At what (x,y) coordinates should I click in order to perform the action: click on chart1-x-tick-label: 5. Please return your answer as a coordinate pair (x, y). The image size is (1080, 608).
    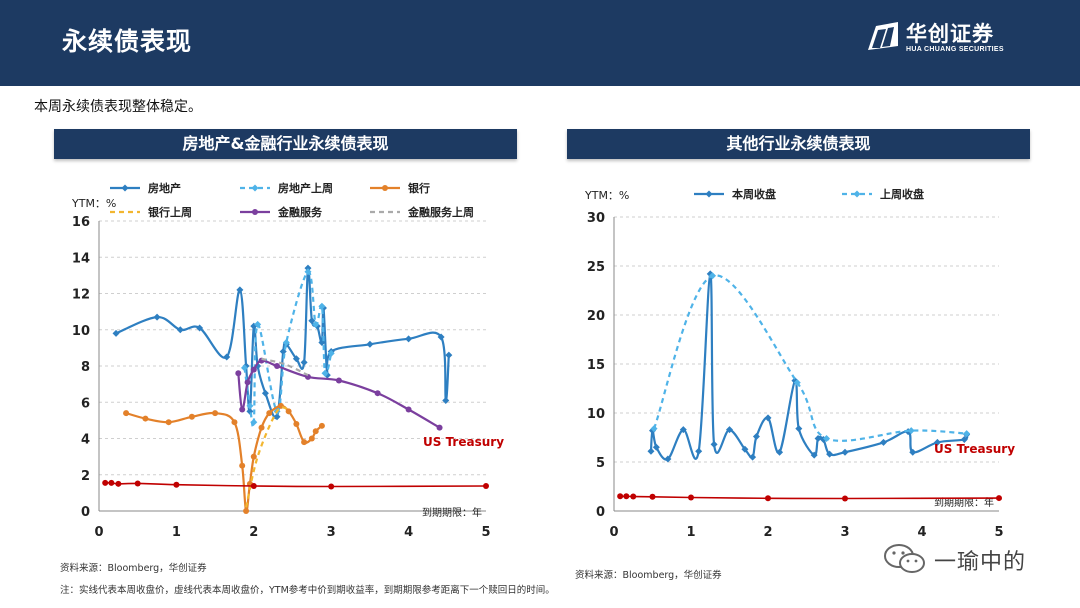
    Looking at the image, I should click on (485, 532).